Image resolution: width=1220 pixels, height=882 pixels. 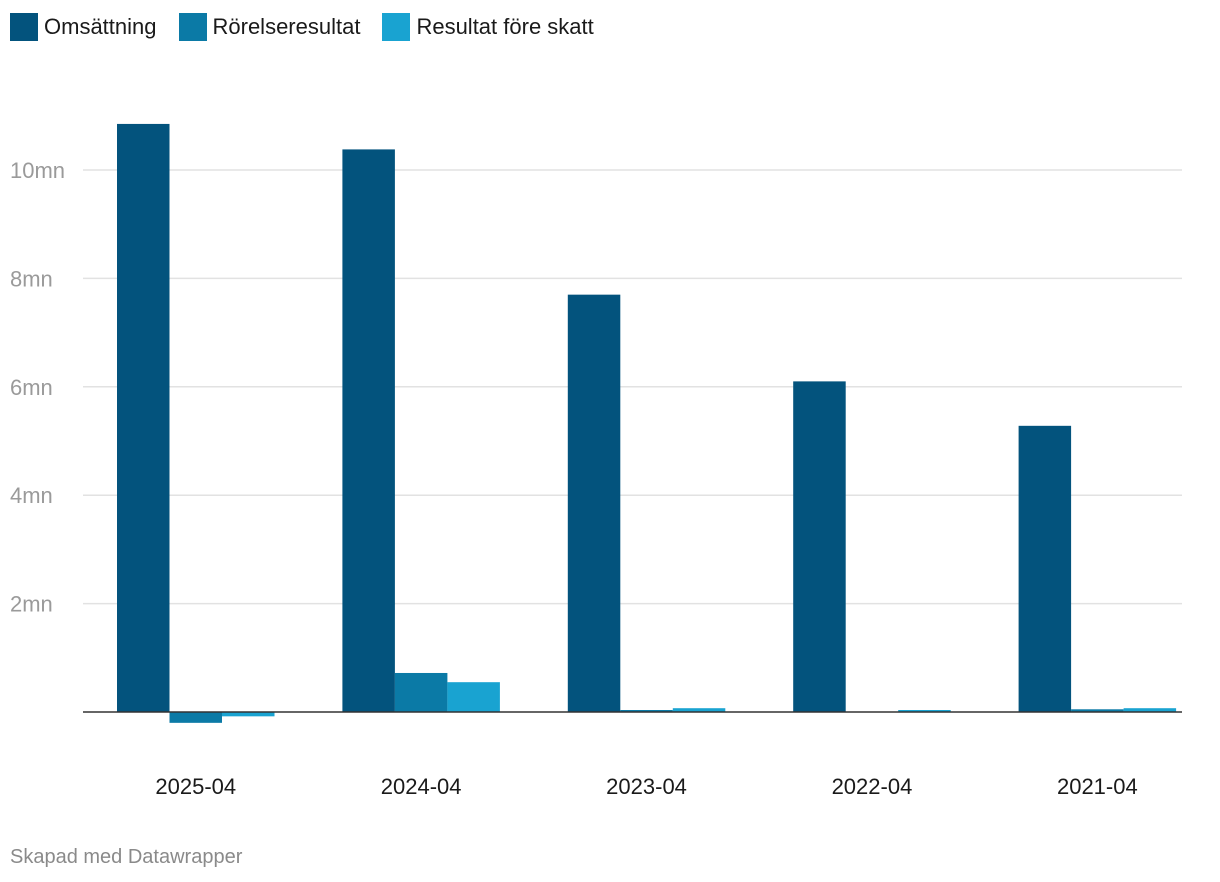 What do you see at coordinates (100, 26) in the screenshot?
I see `legend-label-omsattning: Omsättning` at bounding box center [100, 26].